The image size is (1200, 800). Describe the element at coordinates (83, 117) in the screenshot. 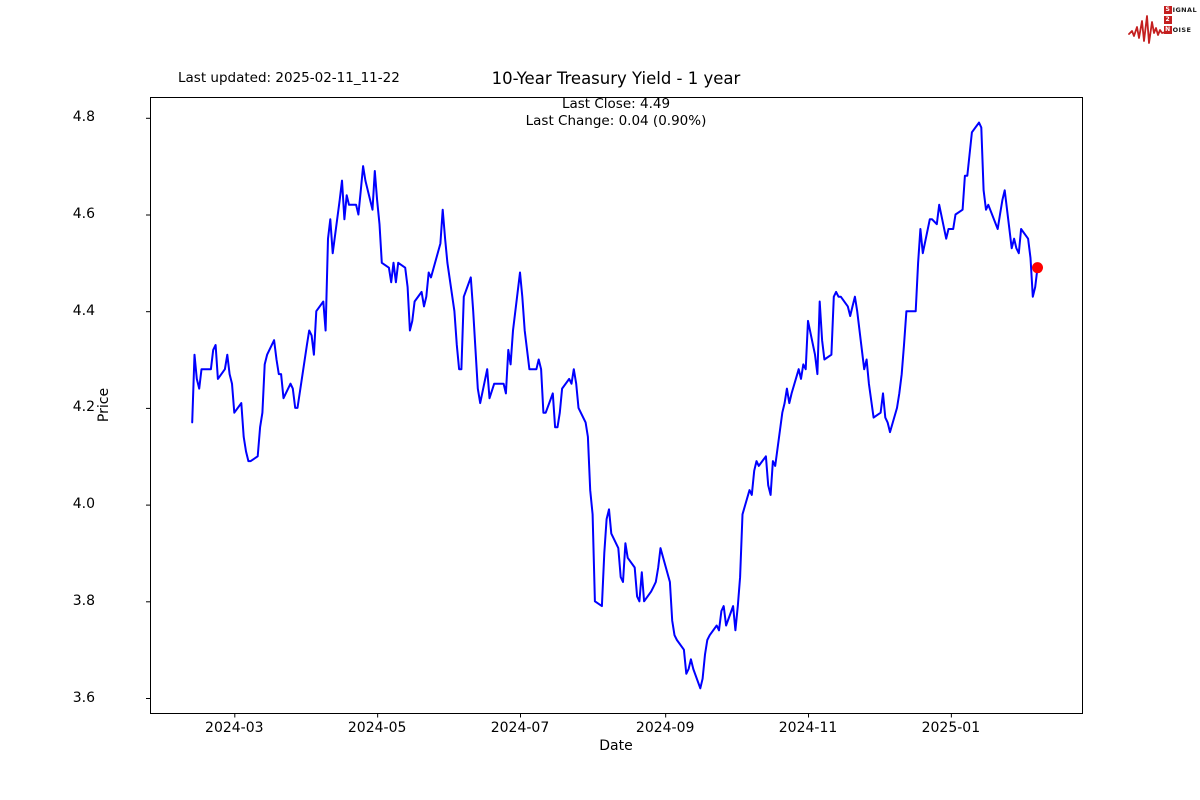

I see `y-tick-label: 4.8` at that location.